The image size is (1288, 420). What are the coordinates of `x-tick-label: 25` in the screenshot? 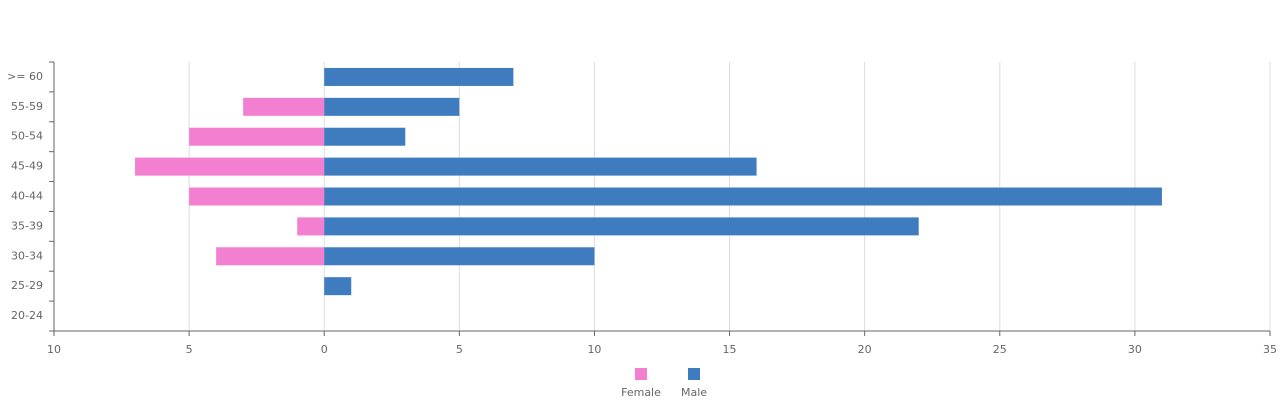 It's located at (1000, 349).